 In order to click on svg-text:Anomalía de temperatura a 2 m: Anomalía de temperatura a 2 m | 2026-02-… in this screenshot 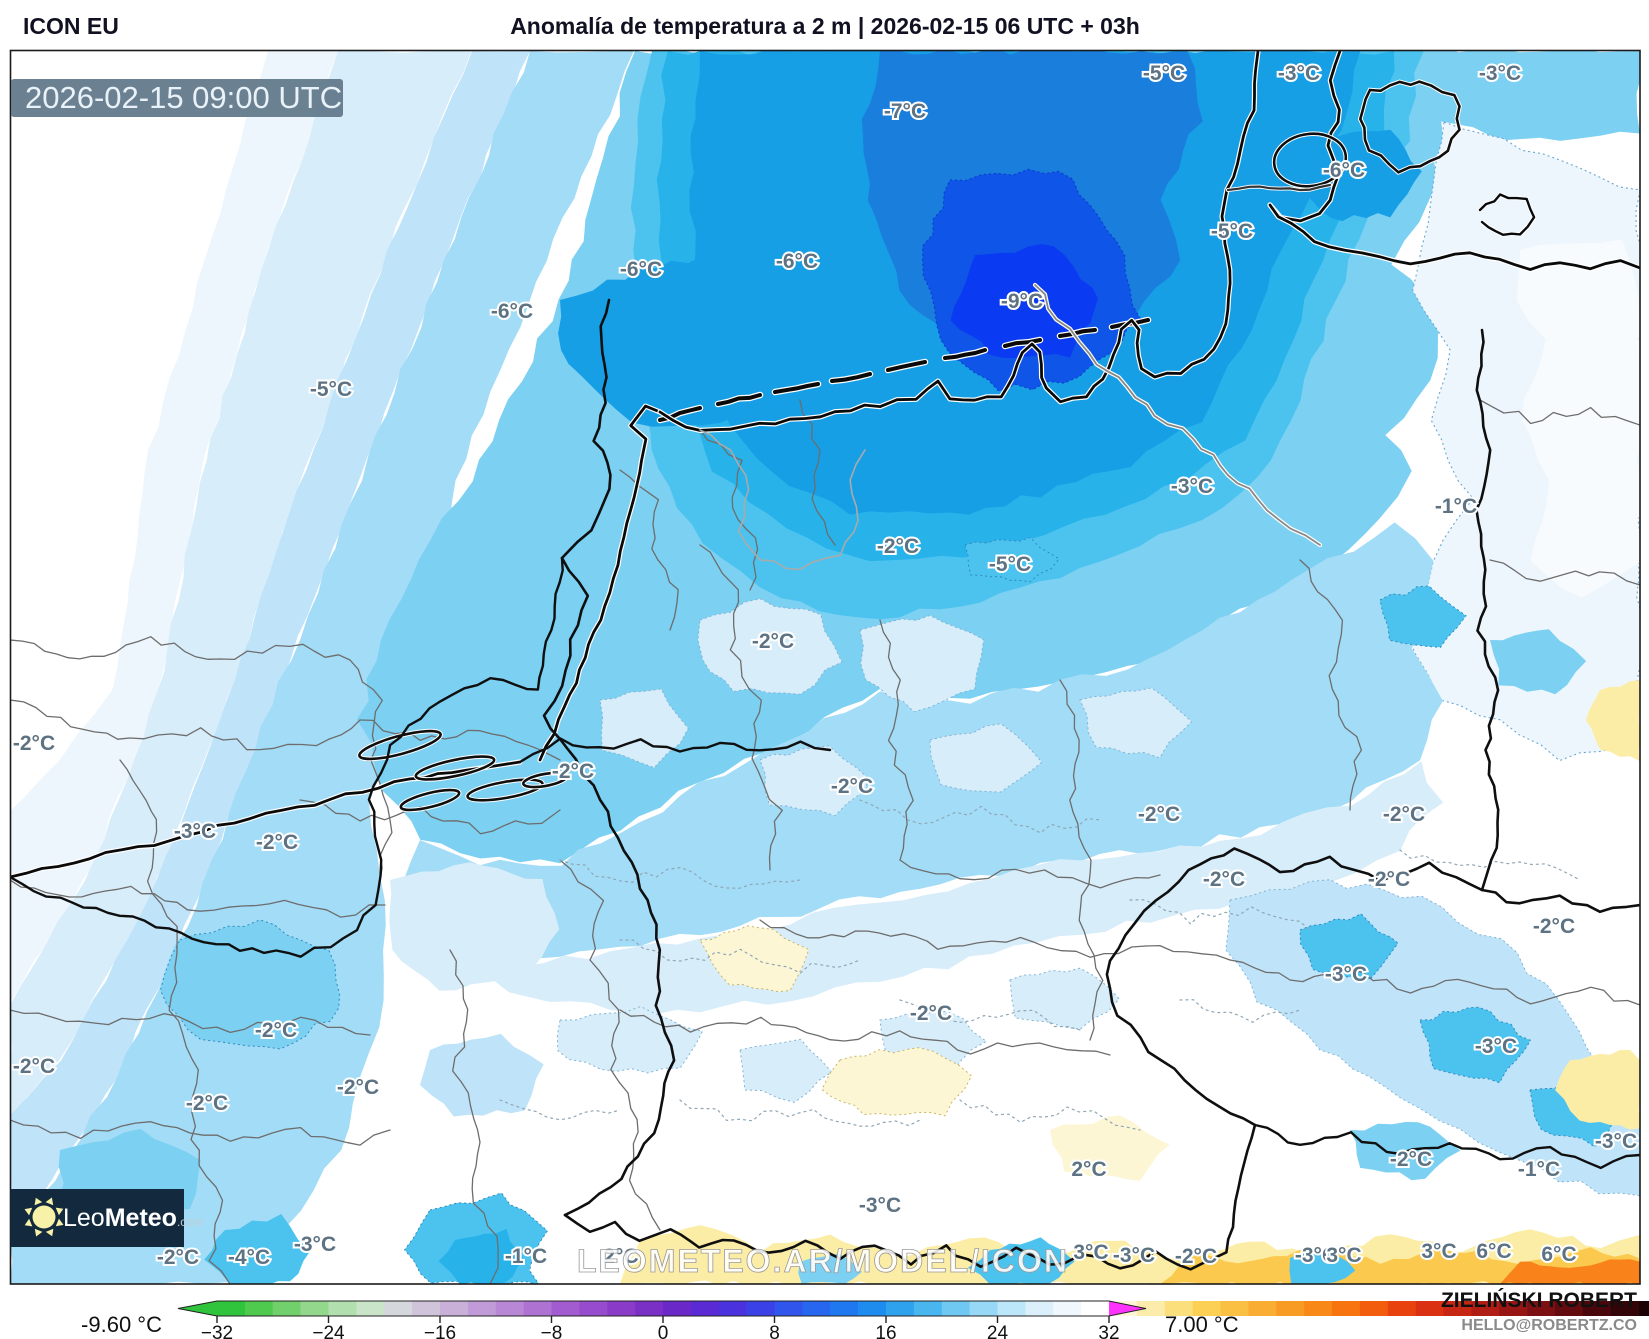, I will do `click(825, 26)`.